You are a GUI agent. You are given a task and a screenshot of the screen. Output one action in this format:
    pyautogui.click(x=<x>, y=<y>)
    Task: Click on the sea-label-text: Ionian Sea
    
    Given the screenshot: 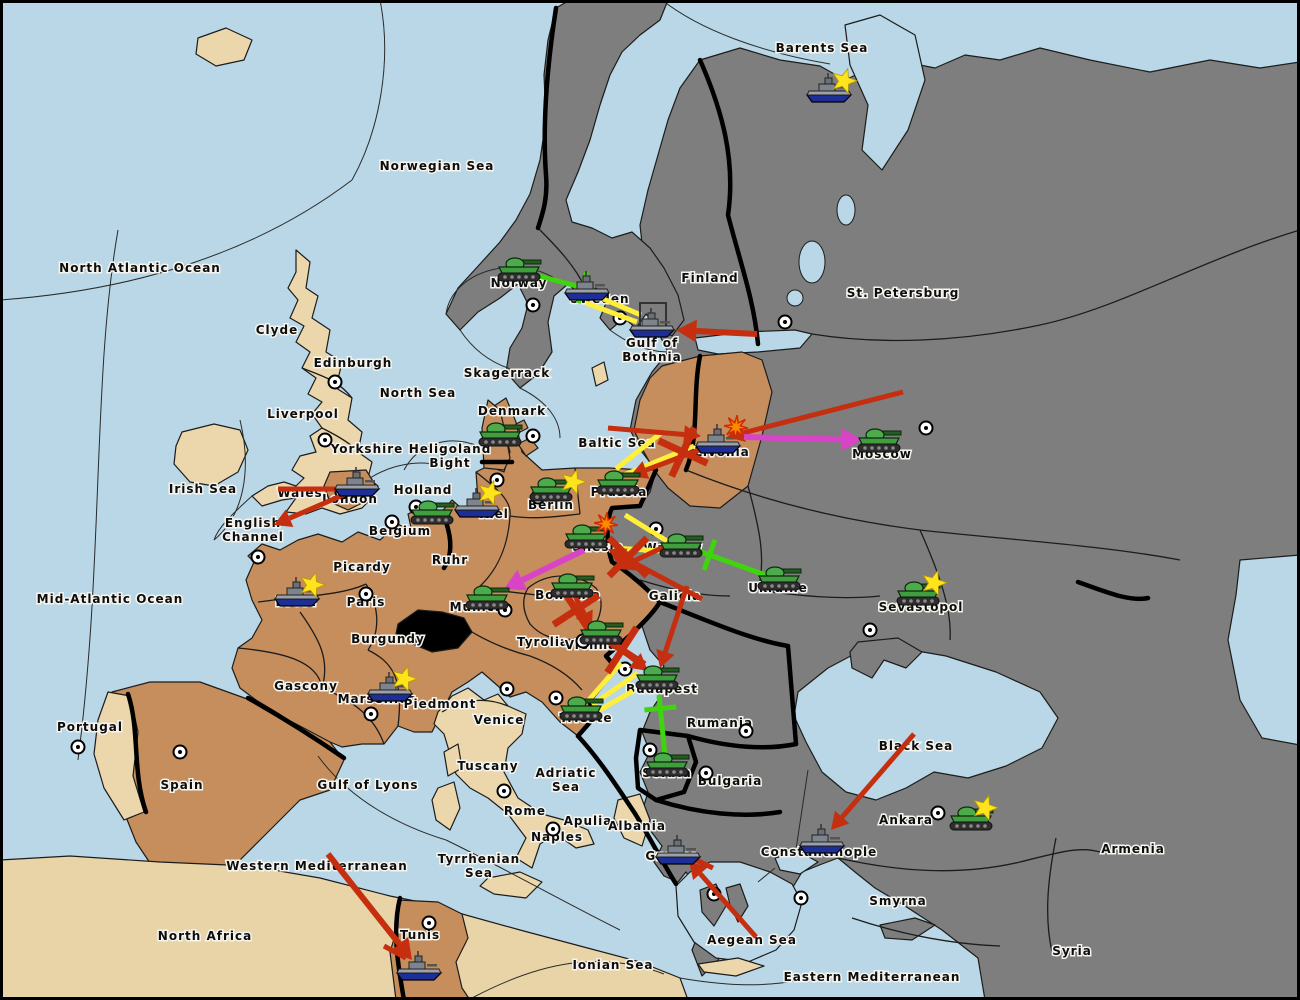 What is the action you would take?
    pyautogui.click(x=612, y=965)
    